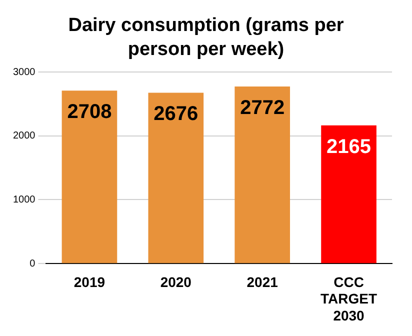 This screenshot has width=412, height=336. What do you see at coordinates (90, 282) in the screenshot?
I see `x-tick-label: 2019` at bounding box center [90, 282].